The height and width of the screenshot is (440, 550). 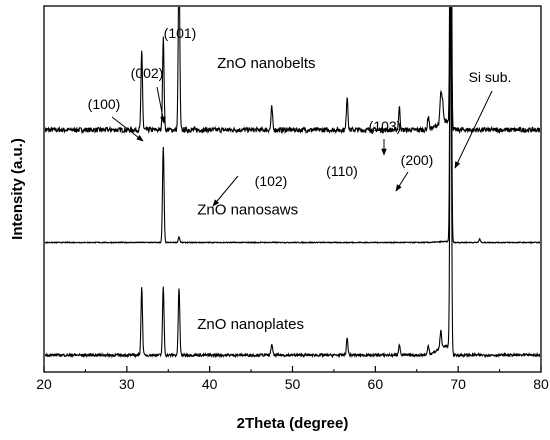 I want to click on y-axis-title: Intensity (a.u.), so click(x=17, y=189).